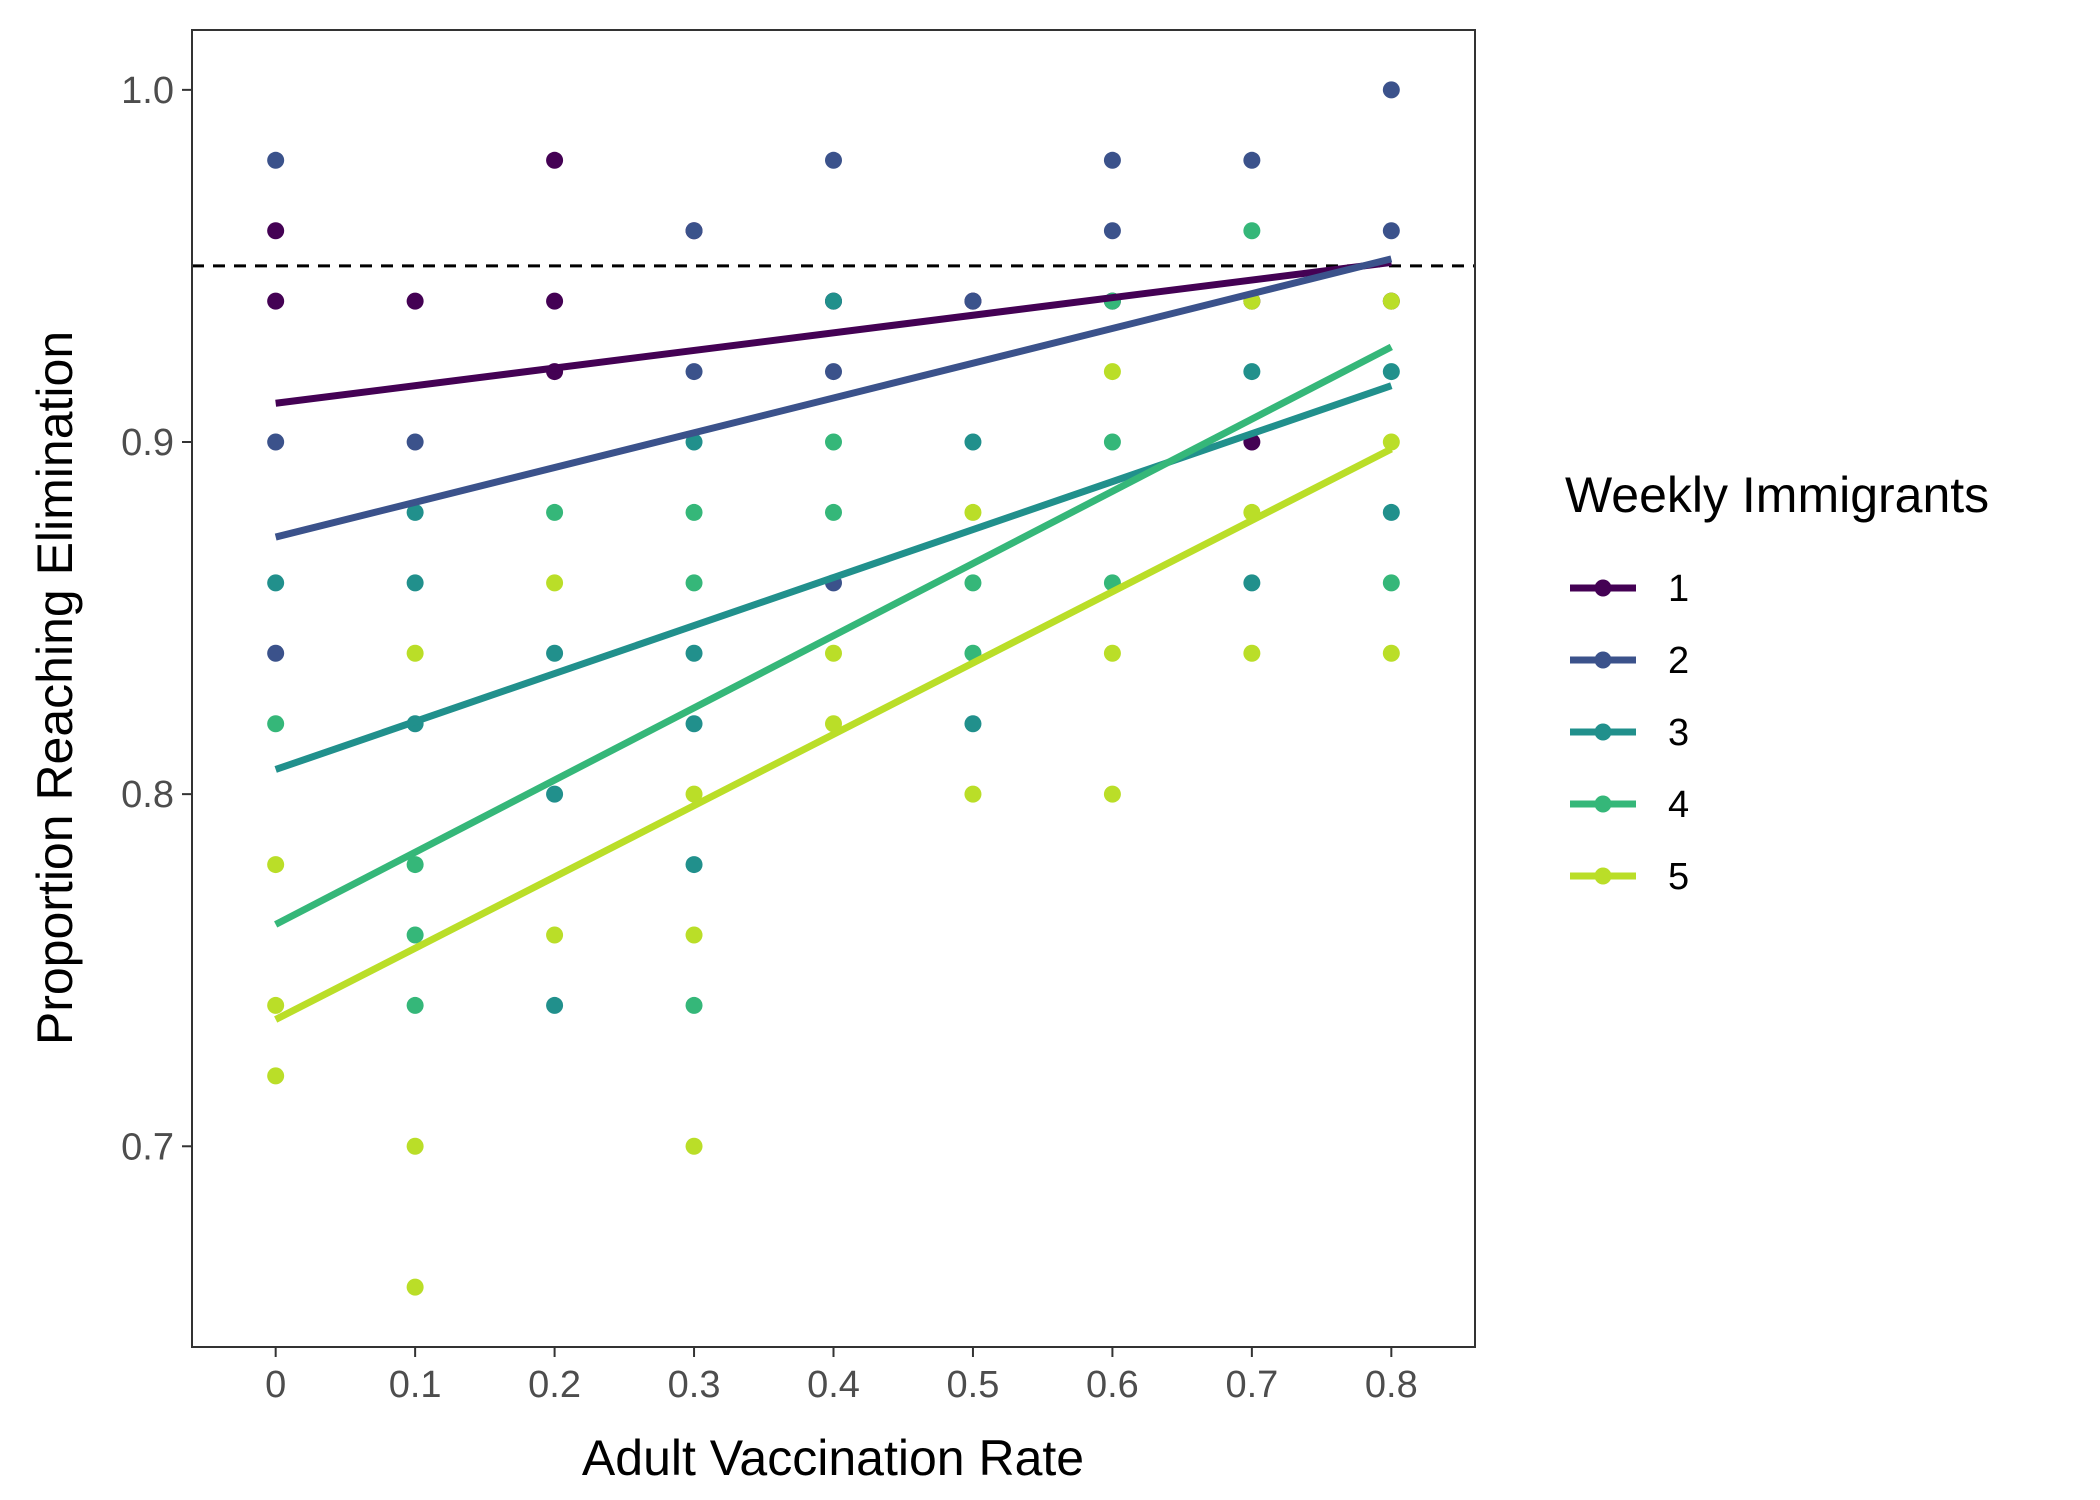 This screenshot has width=2100, height=1500. What do you see at coordinates (1678, 733) in the screenshot?
I see `legend-label-3: 3` at bounding box center [1678, 733].